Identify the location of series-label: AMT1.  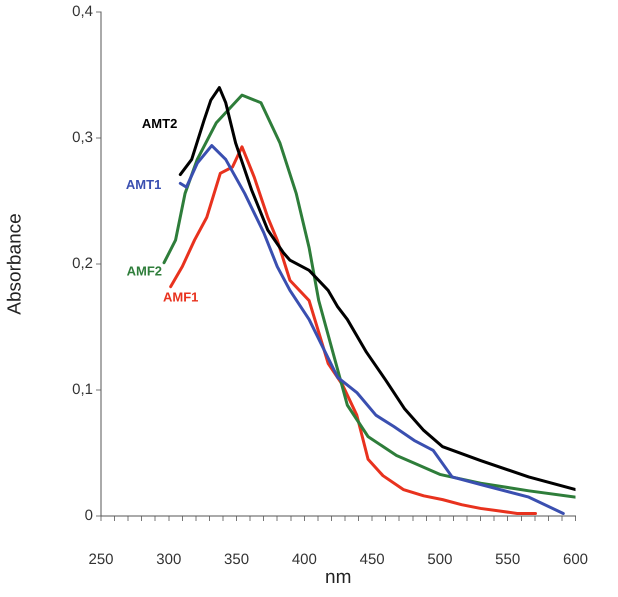
(144, 184).